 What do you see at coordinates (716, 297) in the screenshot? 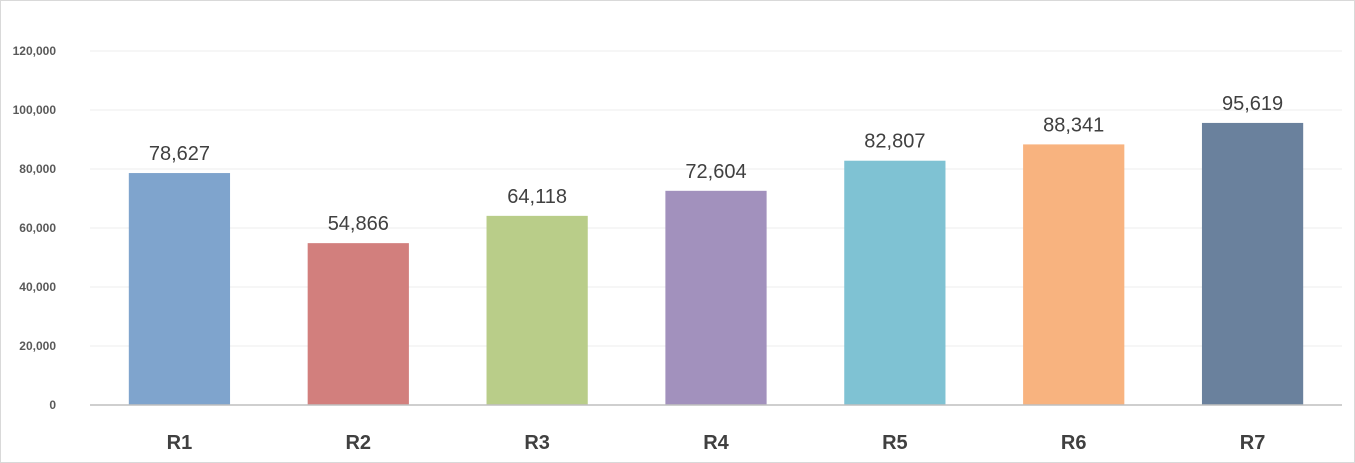
I see `bar-r4` at bounding box center [716, 297].